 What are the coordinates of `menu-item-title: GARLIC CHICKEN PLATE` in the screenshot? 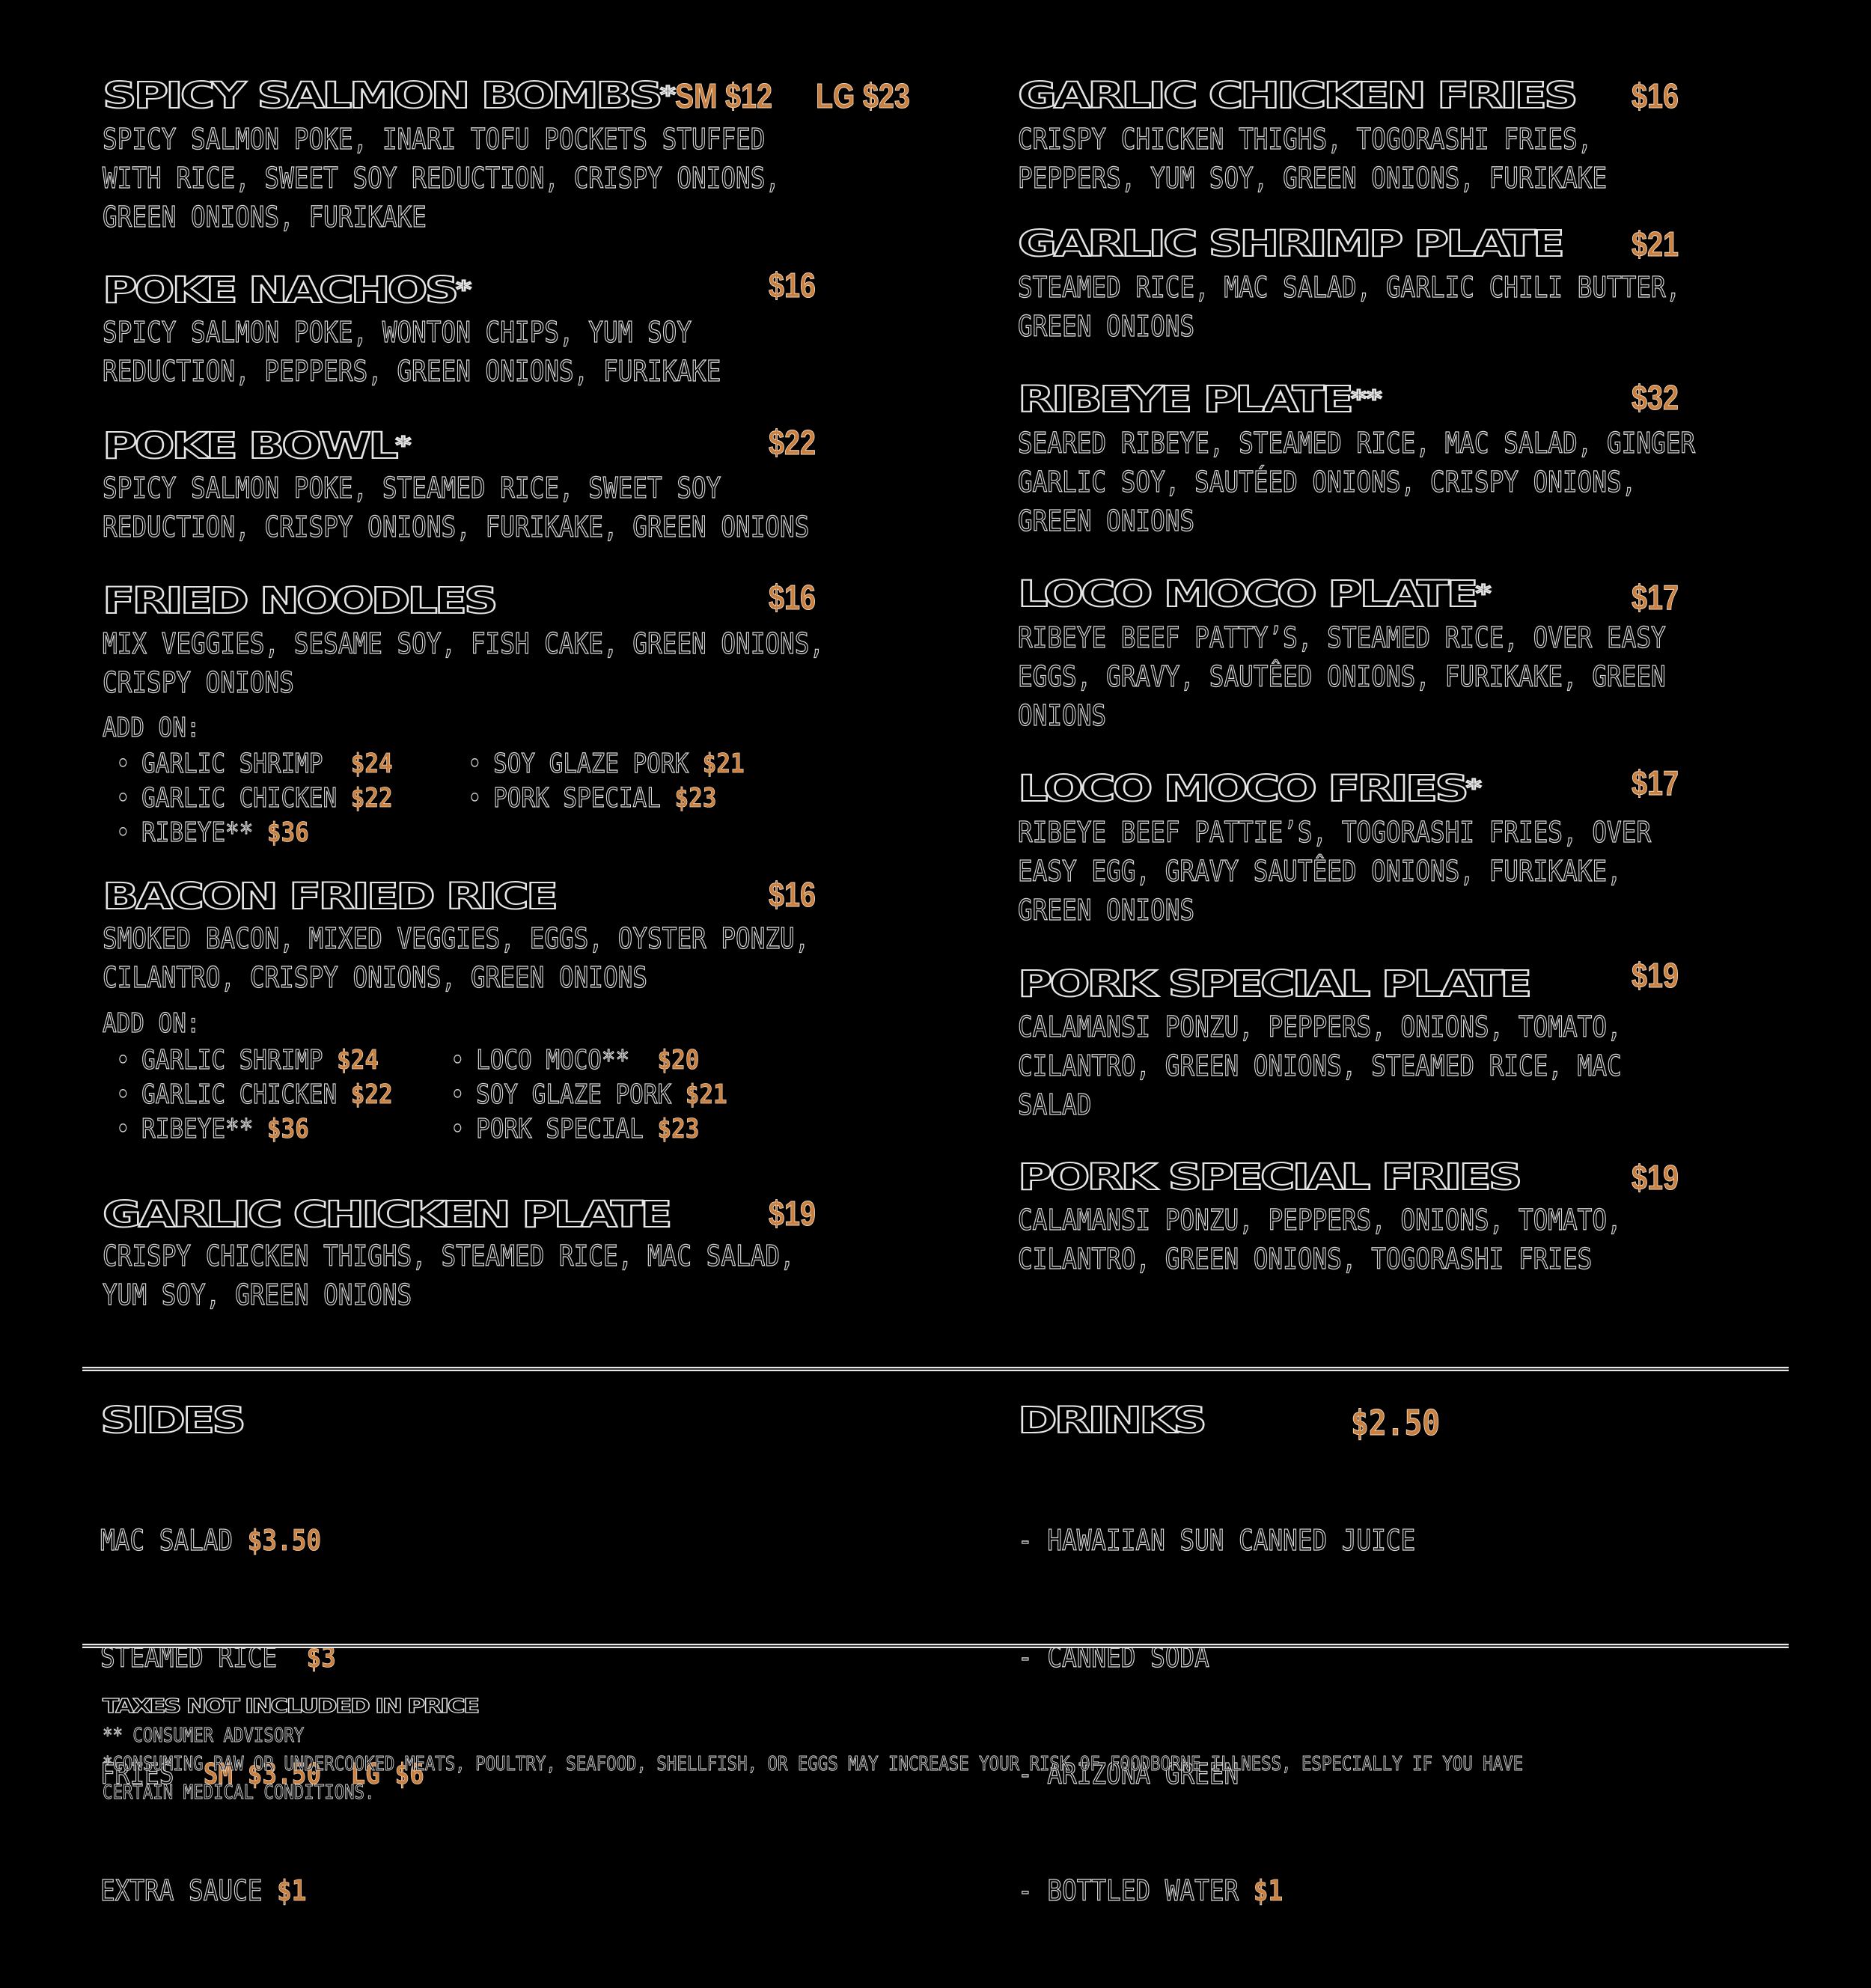 It's located at (388, 1215).